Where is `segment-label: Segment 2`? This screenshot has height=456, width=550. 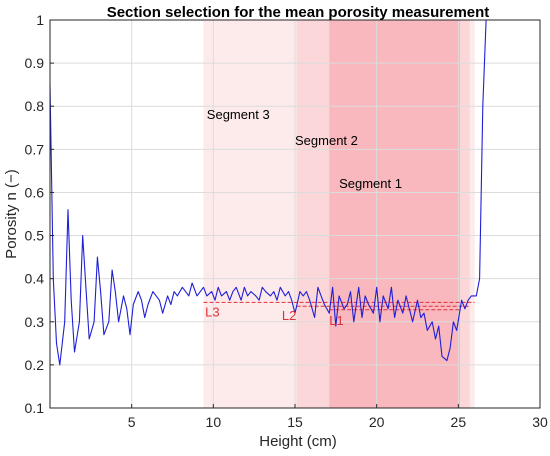
segment-label: Segment 2 is located at coordinates (326, 140).